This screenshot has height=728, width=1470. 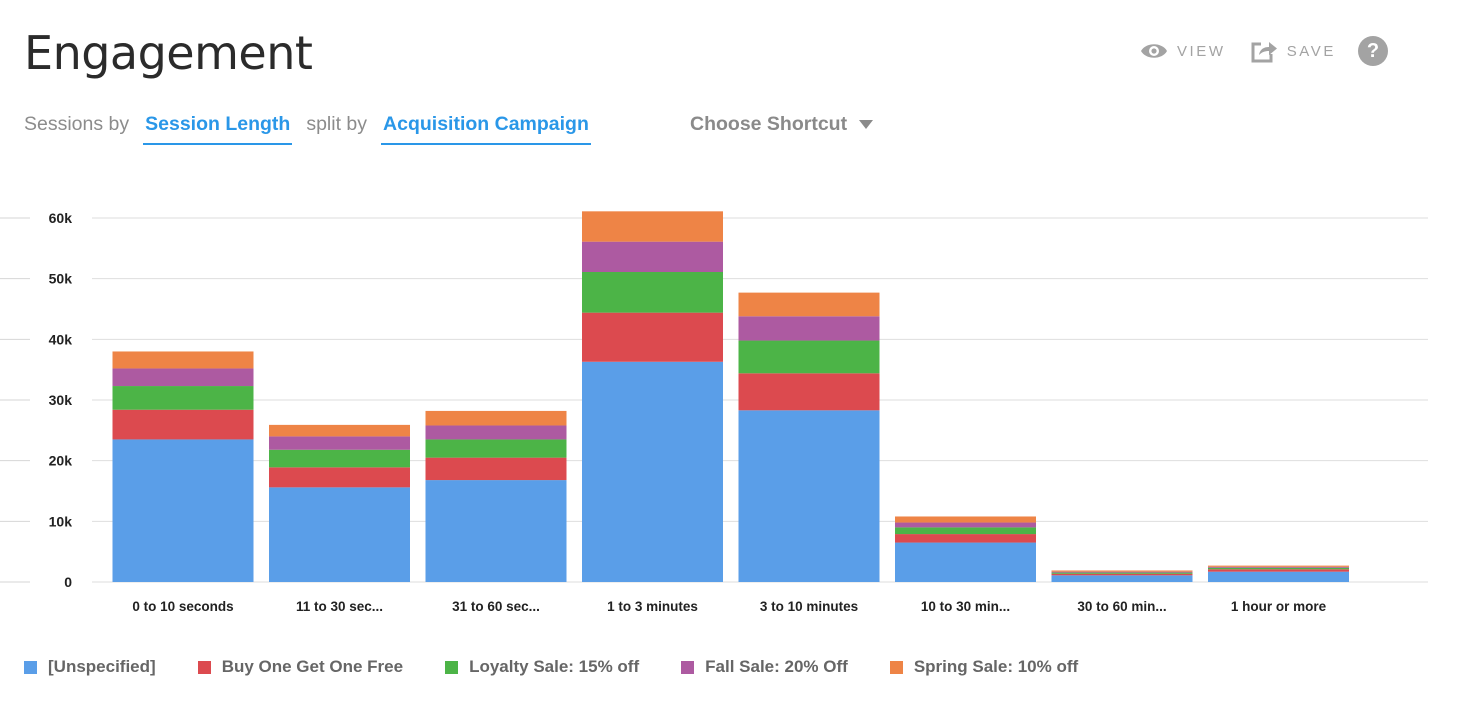 I want to click on legend-item: Fall Sale: 20% Off, so click(x=764, y=667).